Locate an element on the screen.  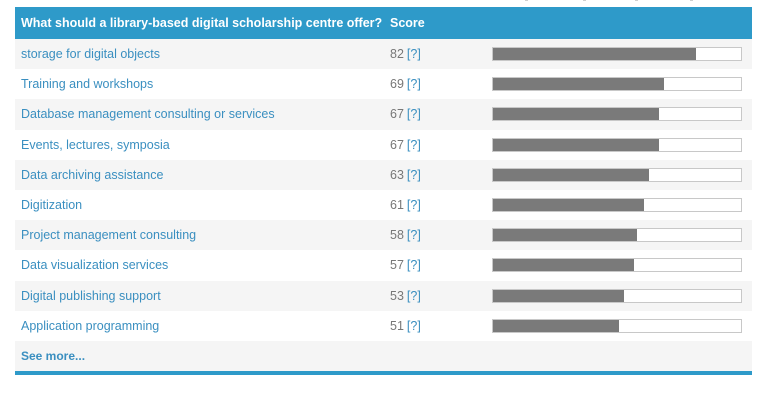
idea-link: storage for digital objects is located at coordinates (90, 54).